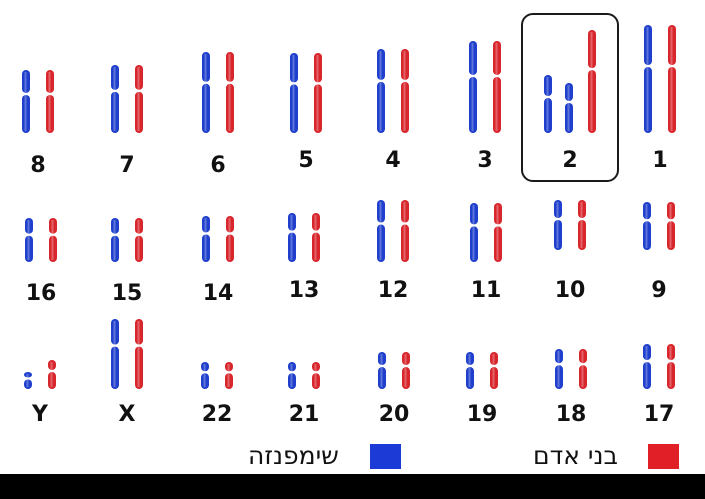 Image resolution: width=705 pixels, height=499 pixels. What do you see at coordinates (53, 240) in the screenshot?
I see `chromosome-16-human` at bounding box center [53, 240].